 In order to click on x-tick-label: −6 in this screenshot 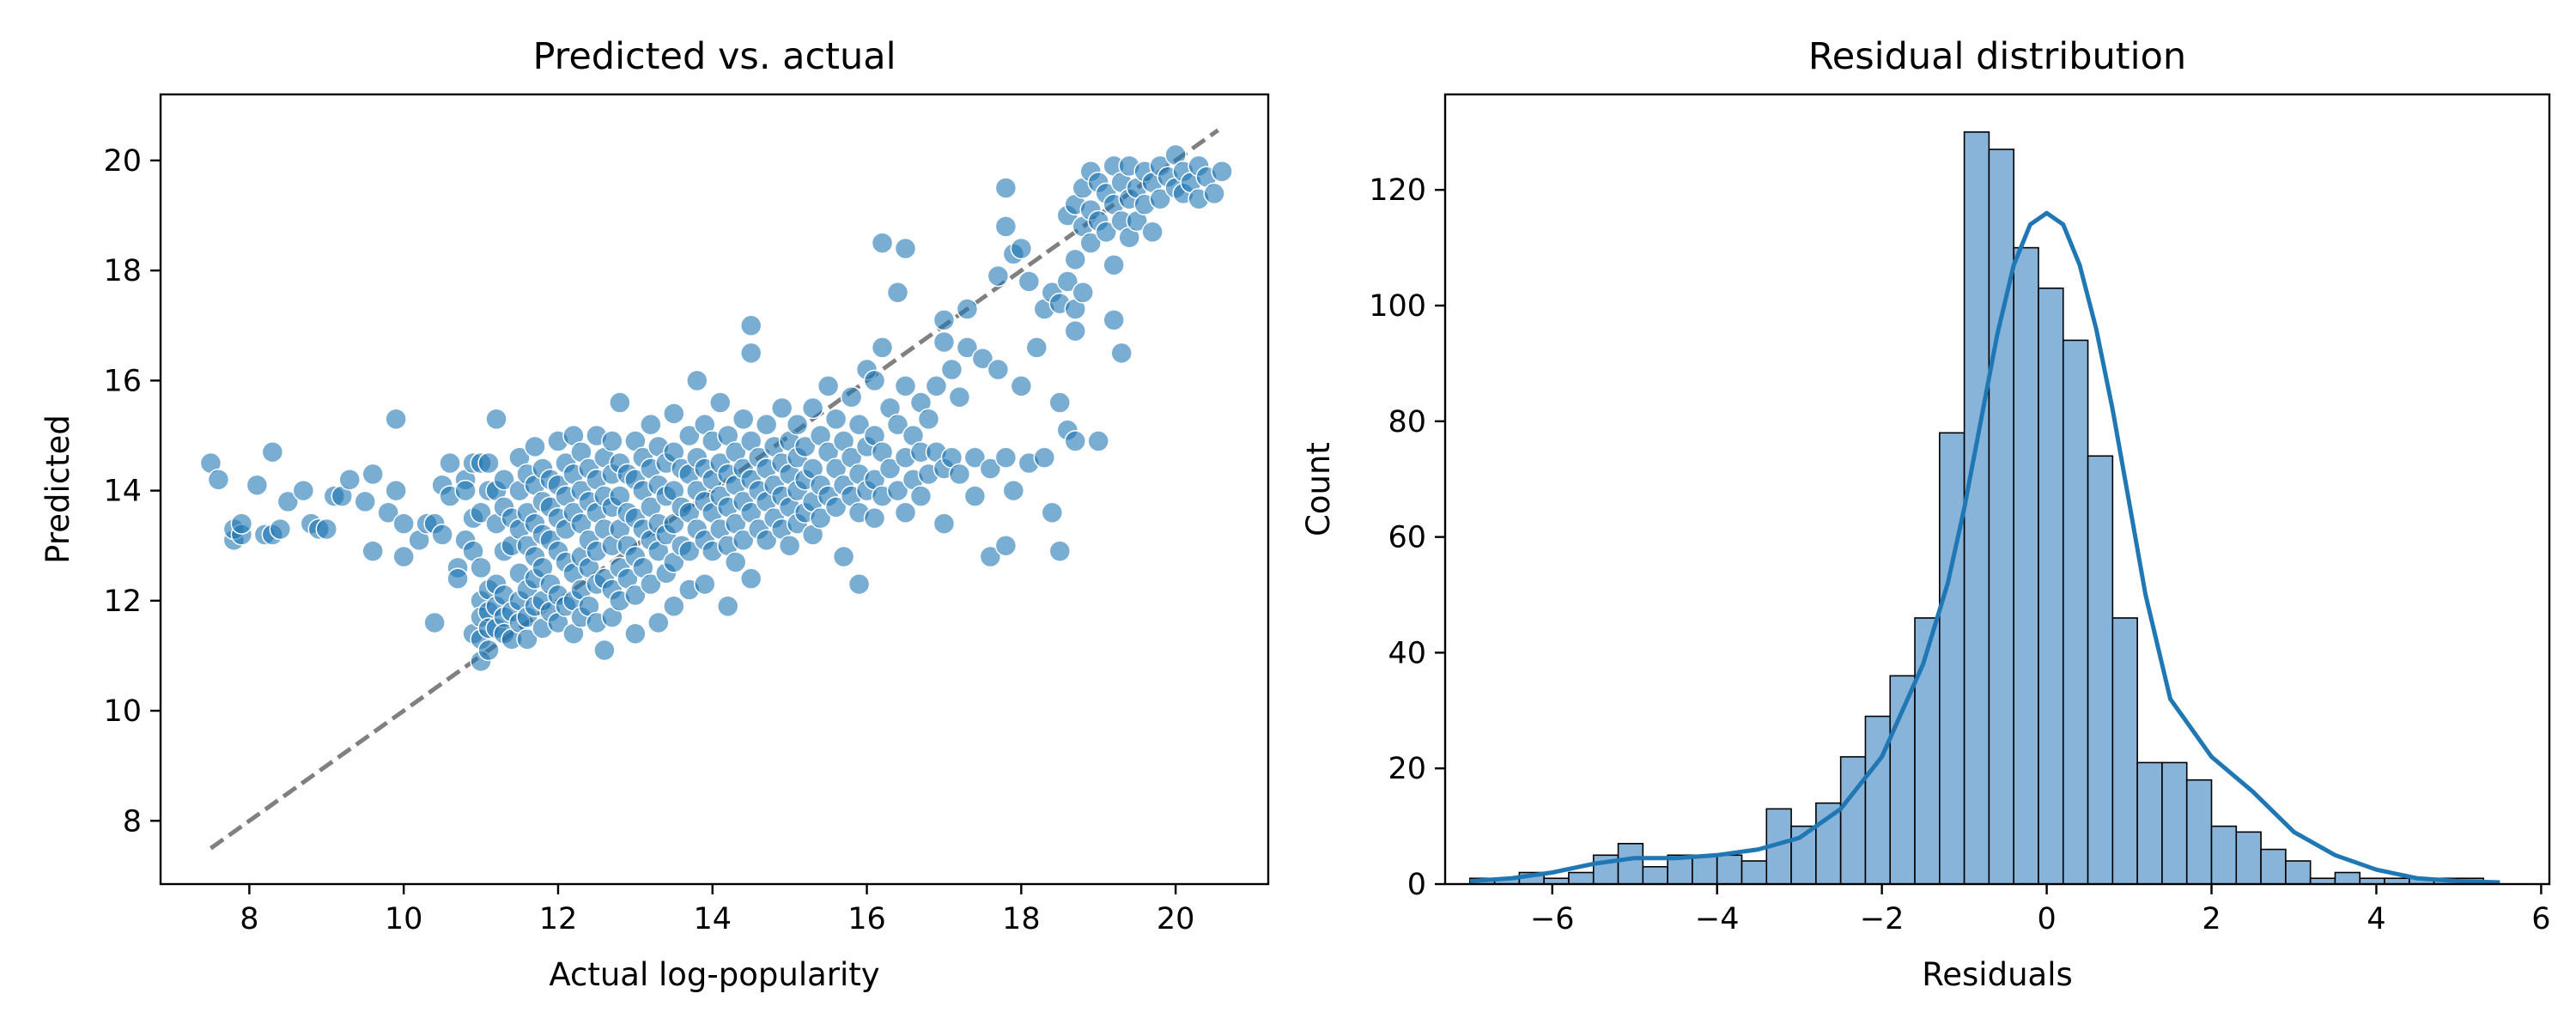, I will do `click(1553, 919)`.